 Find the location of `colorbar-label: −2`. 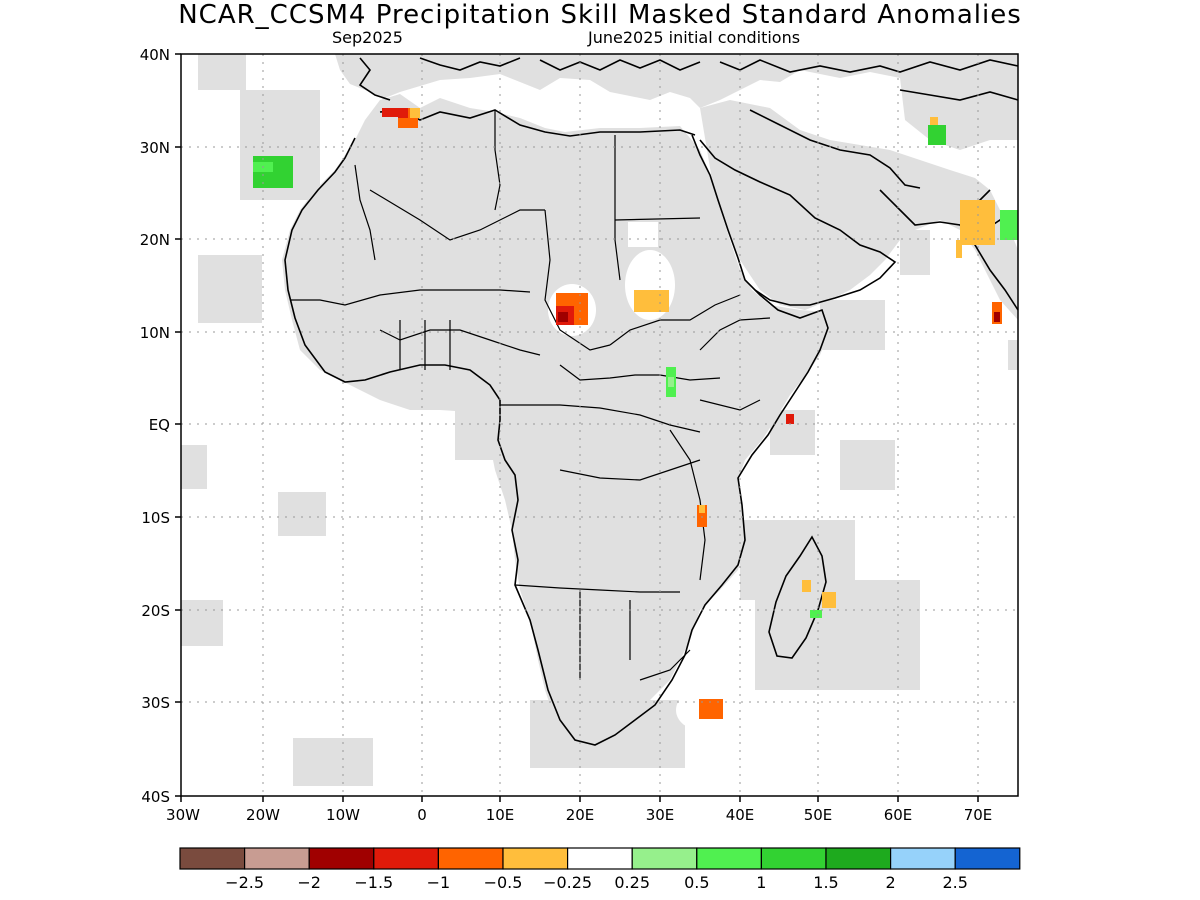

colorbar-label: −2 is located at coordinates (309, 882).